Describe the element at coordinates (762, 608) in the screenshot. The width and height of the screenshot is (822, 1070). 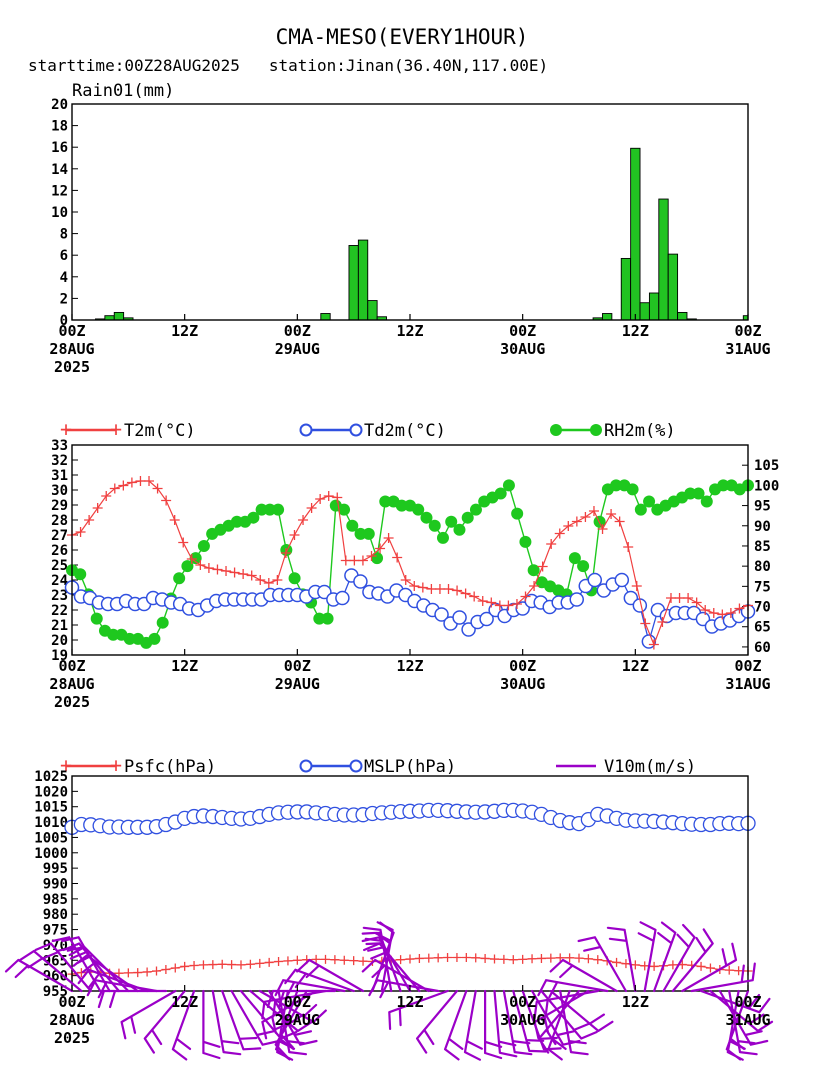
I see `rh-y-tick-label: 70` at that location.